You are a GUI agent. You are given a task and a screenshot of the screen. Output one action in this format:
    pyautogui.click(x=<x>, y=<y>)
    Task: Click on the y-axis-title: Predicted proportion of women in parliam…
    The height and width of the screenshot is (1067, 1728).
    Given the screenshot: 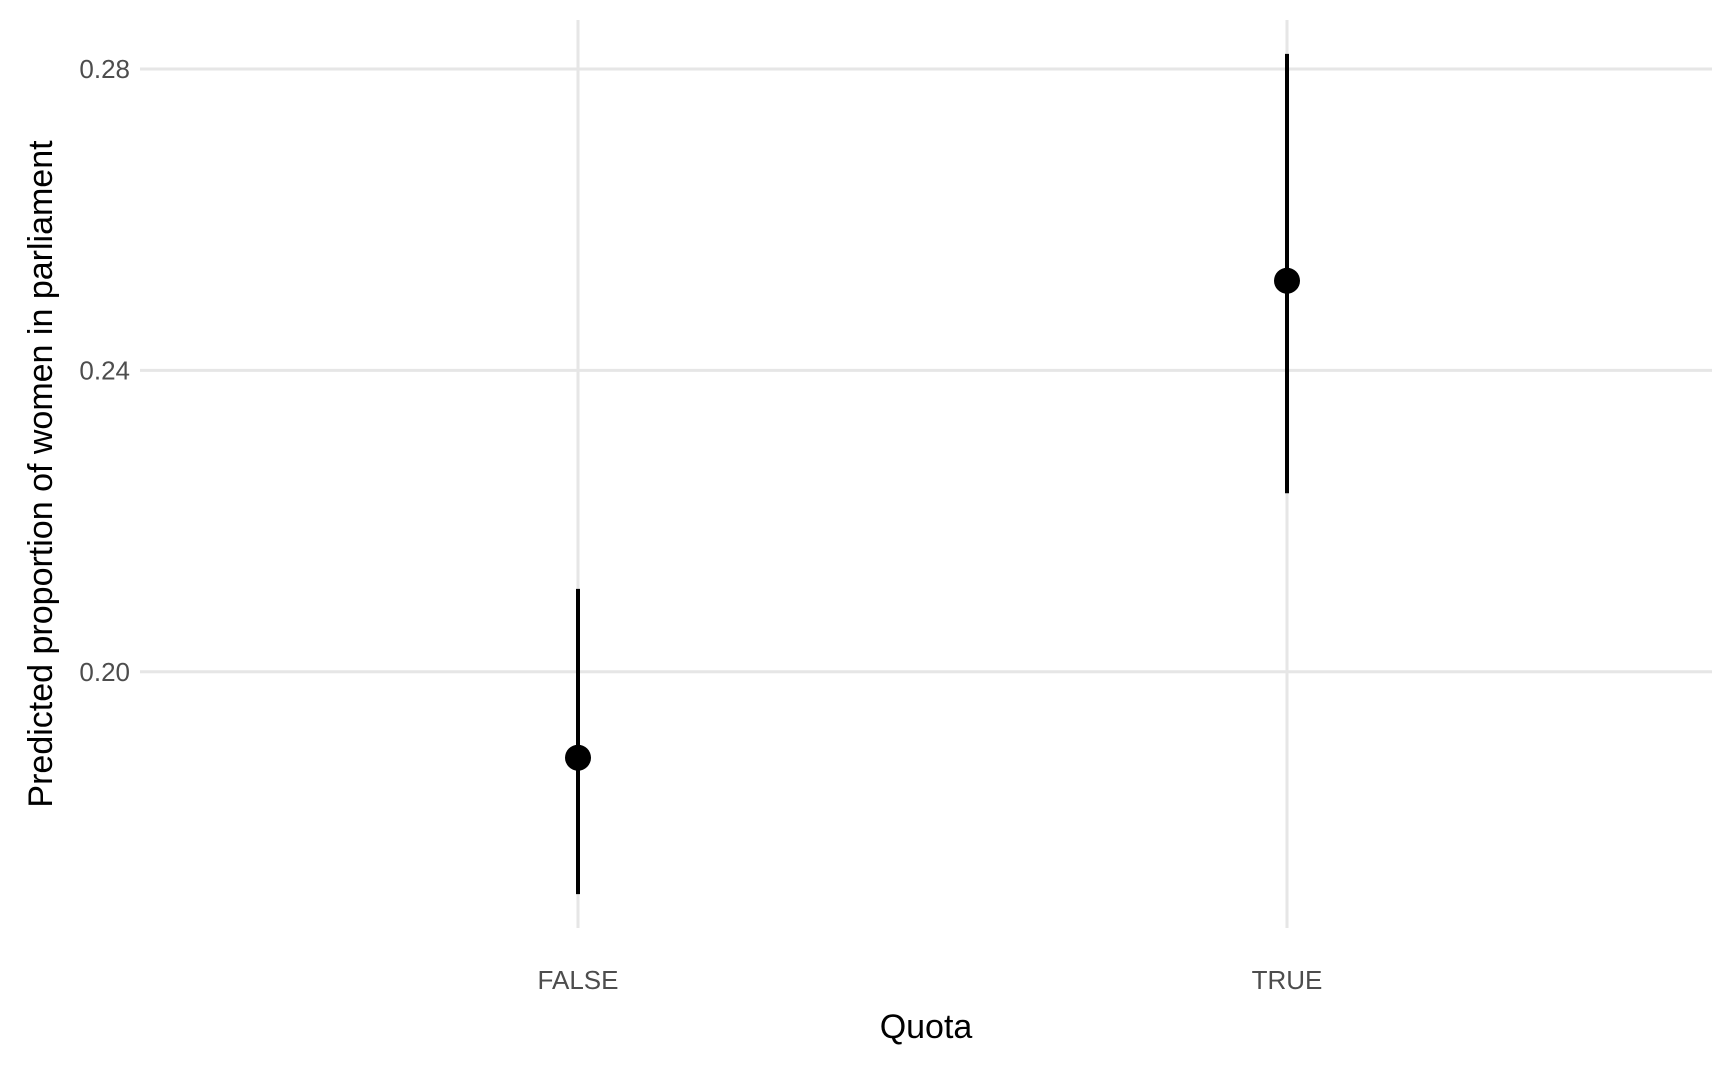 What is the action you would take?
    pyautogui.click(x=41, y=474)
    